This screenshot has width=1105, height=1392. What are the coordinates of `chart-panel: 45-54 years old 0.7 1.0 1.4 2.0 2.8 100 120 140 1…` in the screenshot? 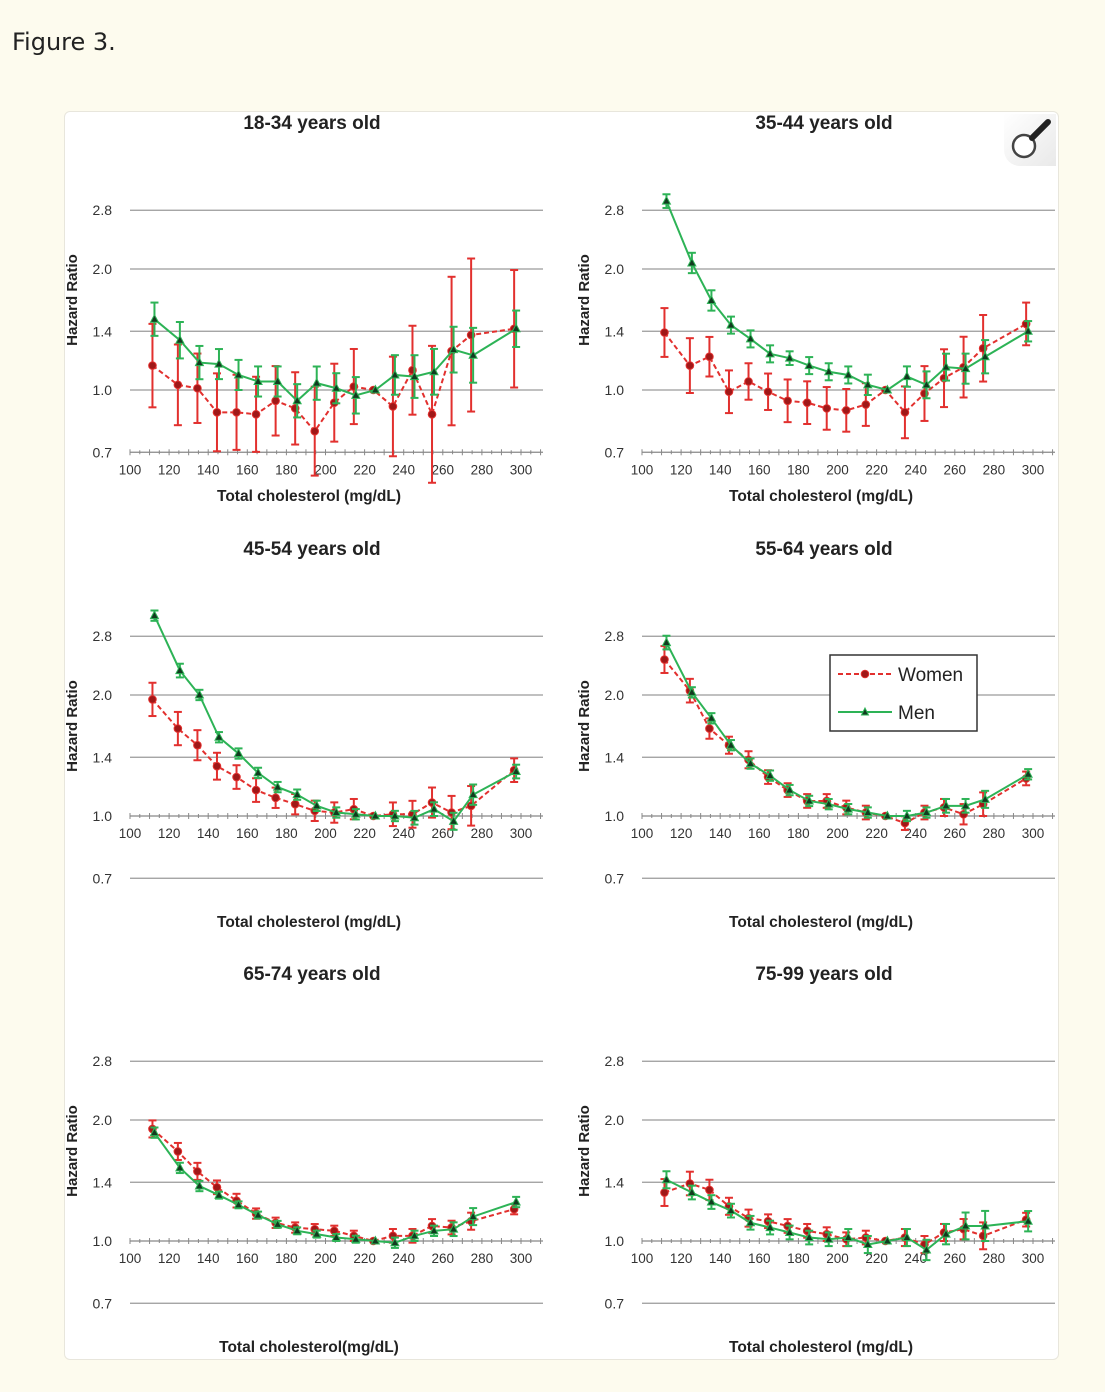 It's located at (303, 735).